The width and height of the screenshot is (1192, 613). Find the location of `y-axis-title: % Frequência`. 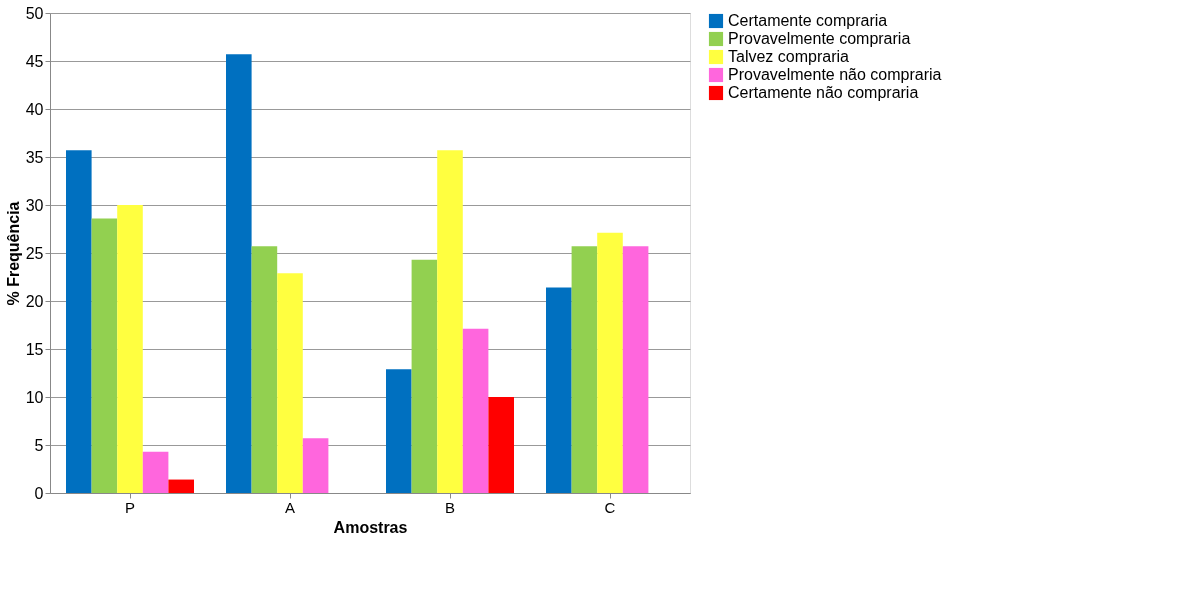

y-axis-title: % Frequência is located at coordinates (13, 253).